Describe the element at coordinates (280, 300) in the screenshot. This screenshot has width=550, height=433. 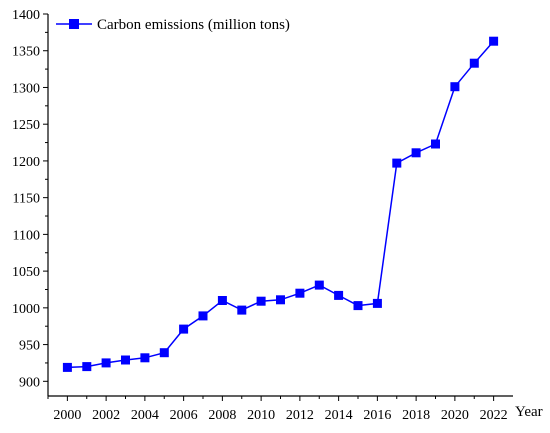
I see `data-point-2011` at that location.